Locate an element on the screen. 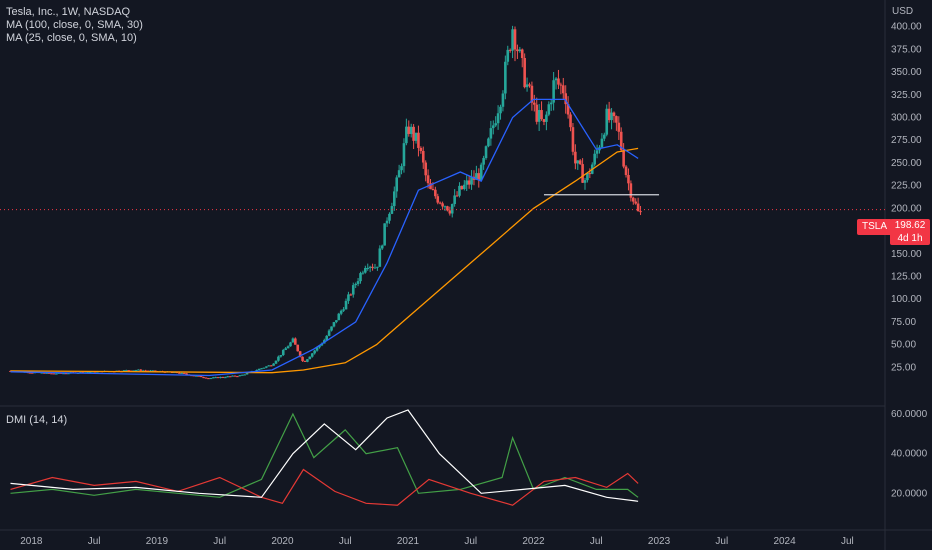 The height and width of the screenshot is (550, 932). price-tick-label: 325.00 is located at coordinates (906, 95).